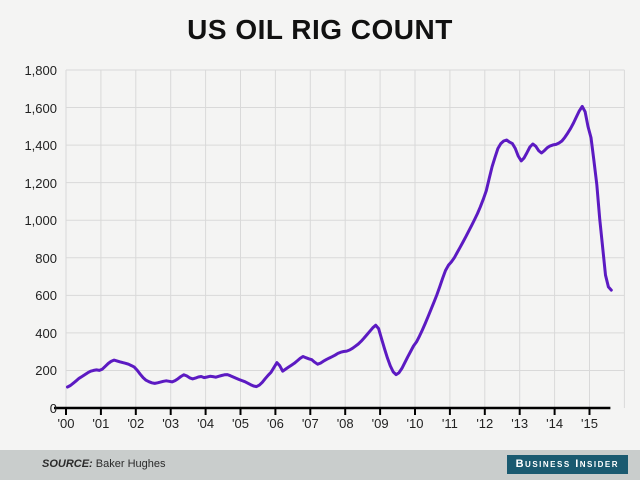  Describe the element at coordinates (485, 423) in the screenshot. I see `x-tick-label: '12` at that location.